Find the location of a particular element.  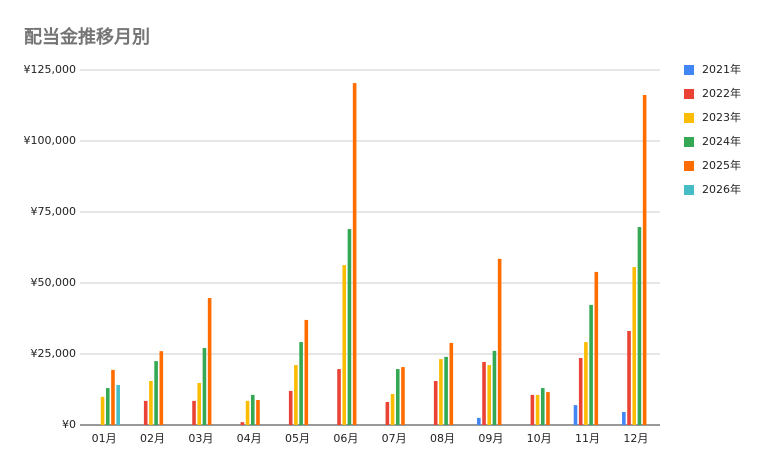

x-tick-label: 04月 is located at coordinates (249, 438).